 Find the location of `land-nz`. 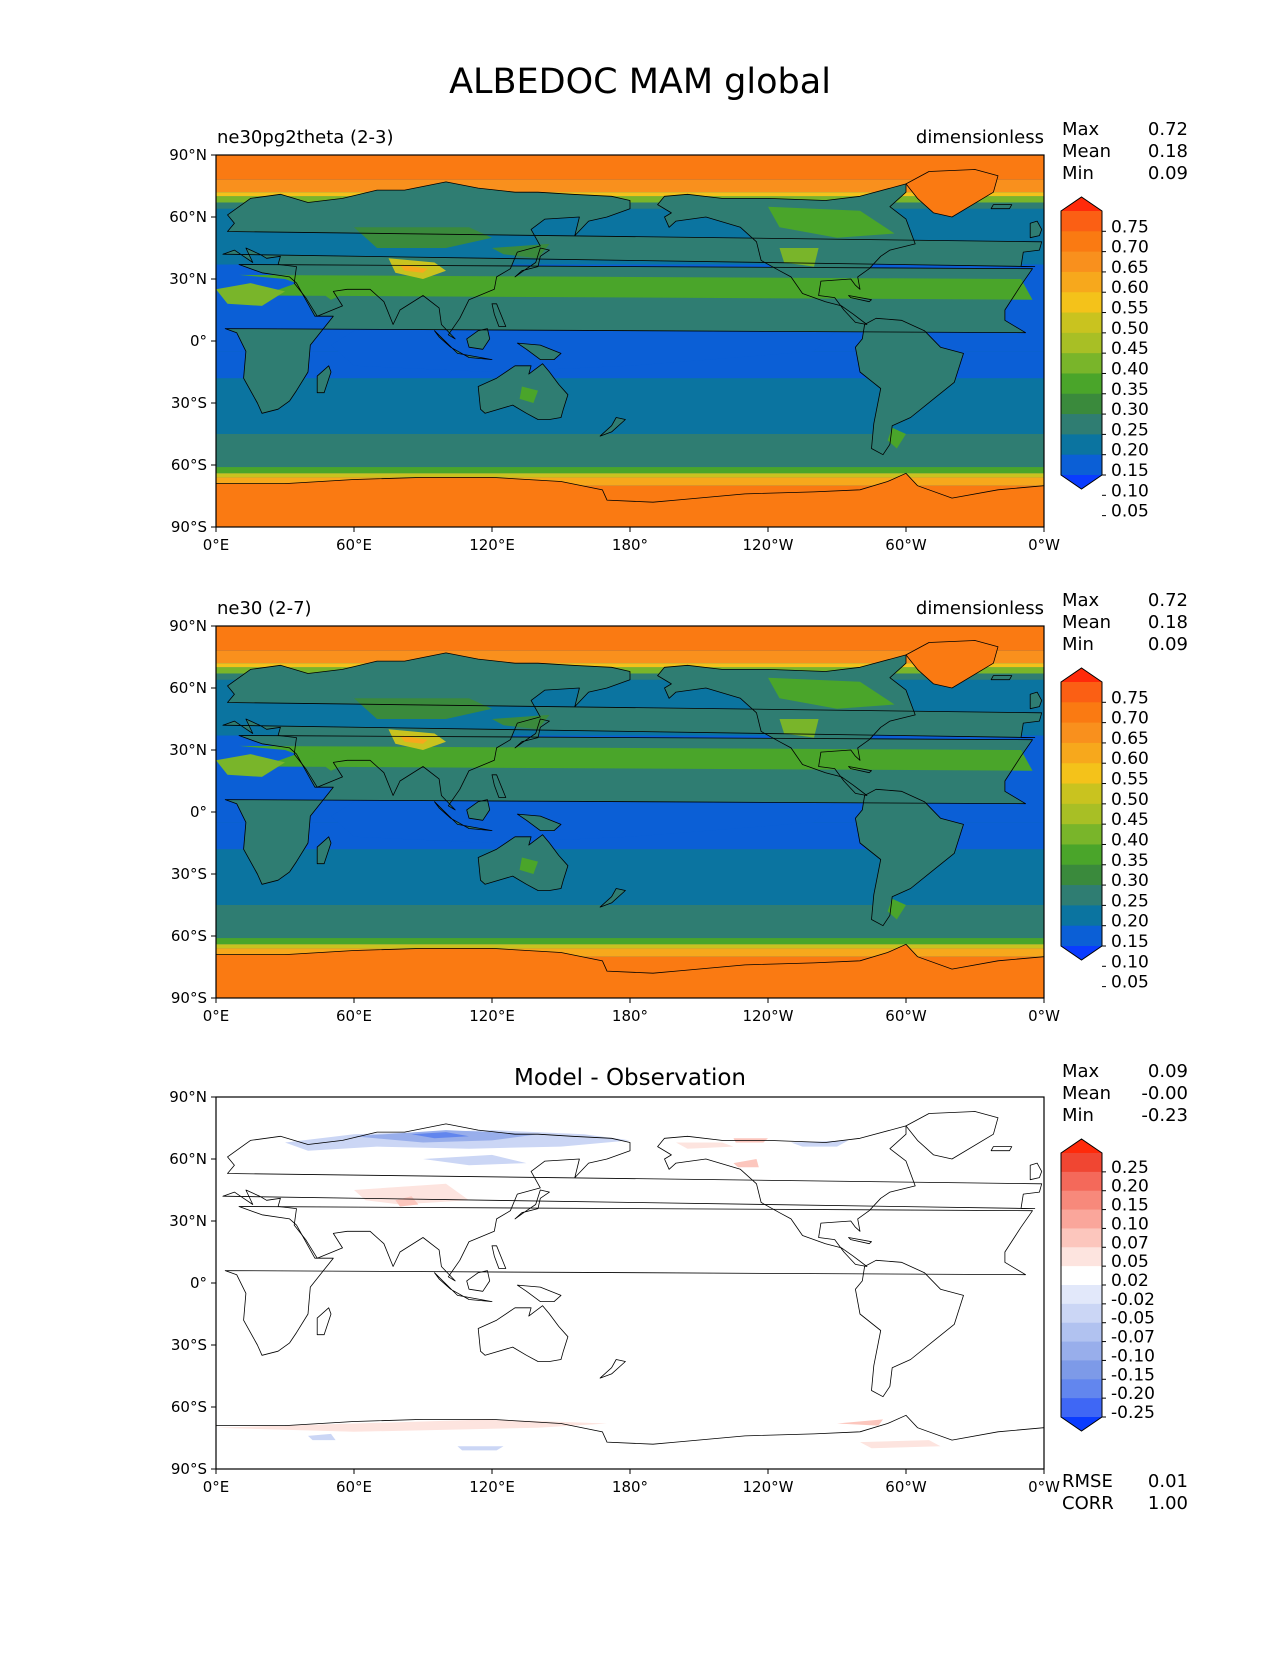

land-nz is located at coordinates (613, 427).